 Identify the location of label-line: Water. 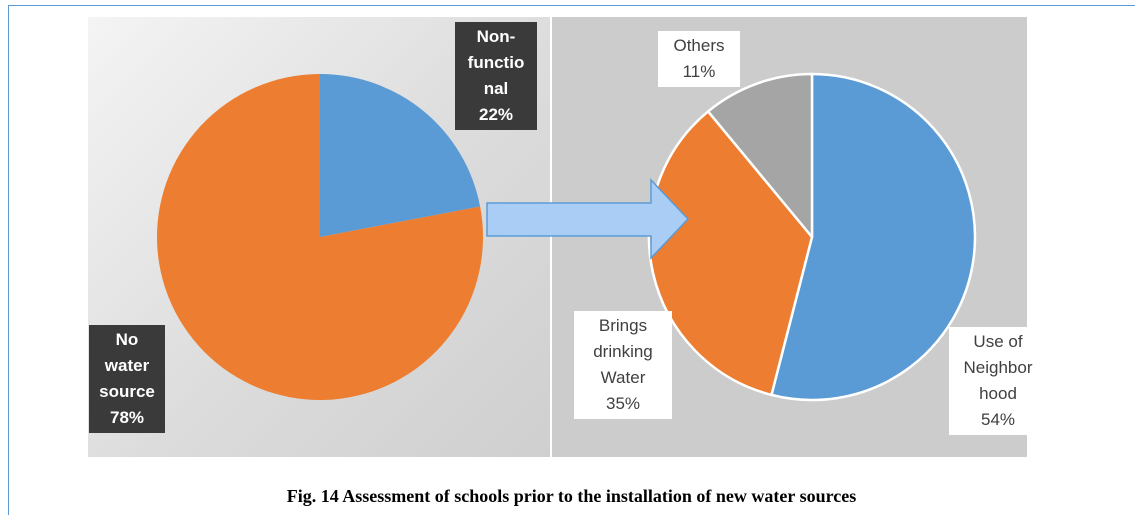
(623, 377).